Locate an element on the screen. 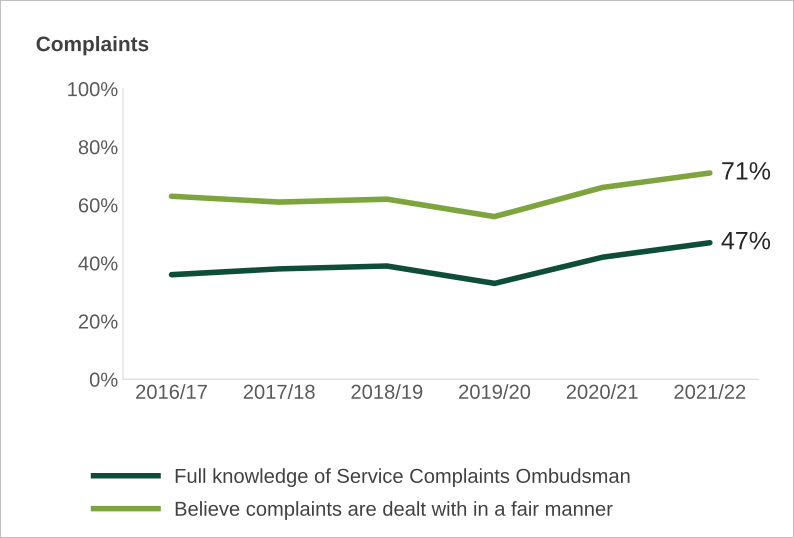 The width and height of the screenshot is (794, 538). data-label: 71% is located at coordinates (746, 171).